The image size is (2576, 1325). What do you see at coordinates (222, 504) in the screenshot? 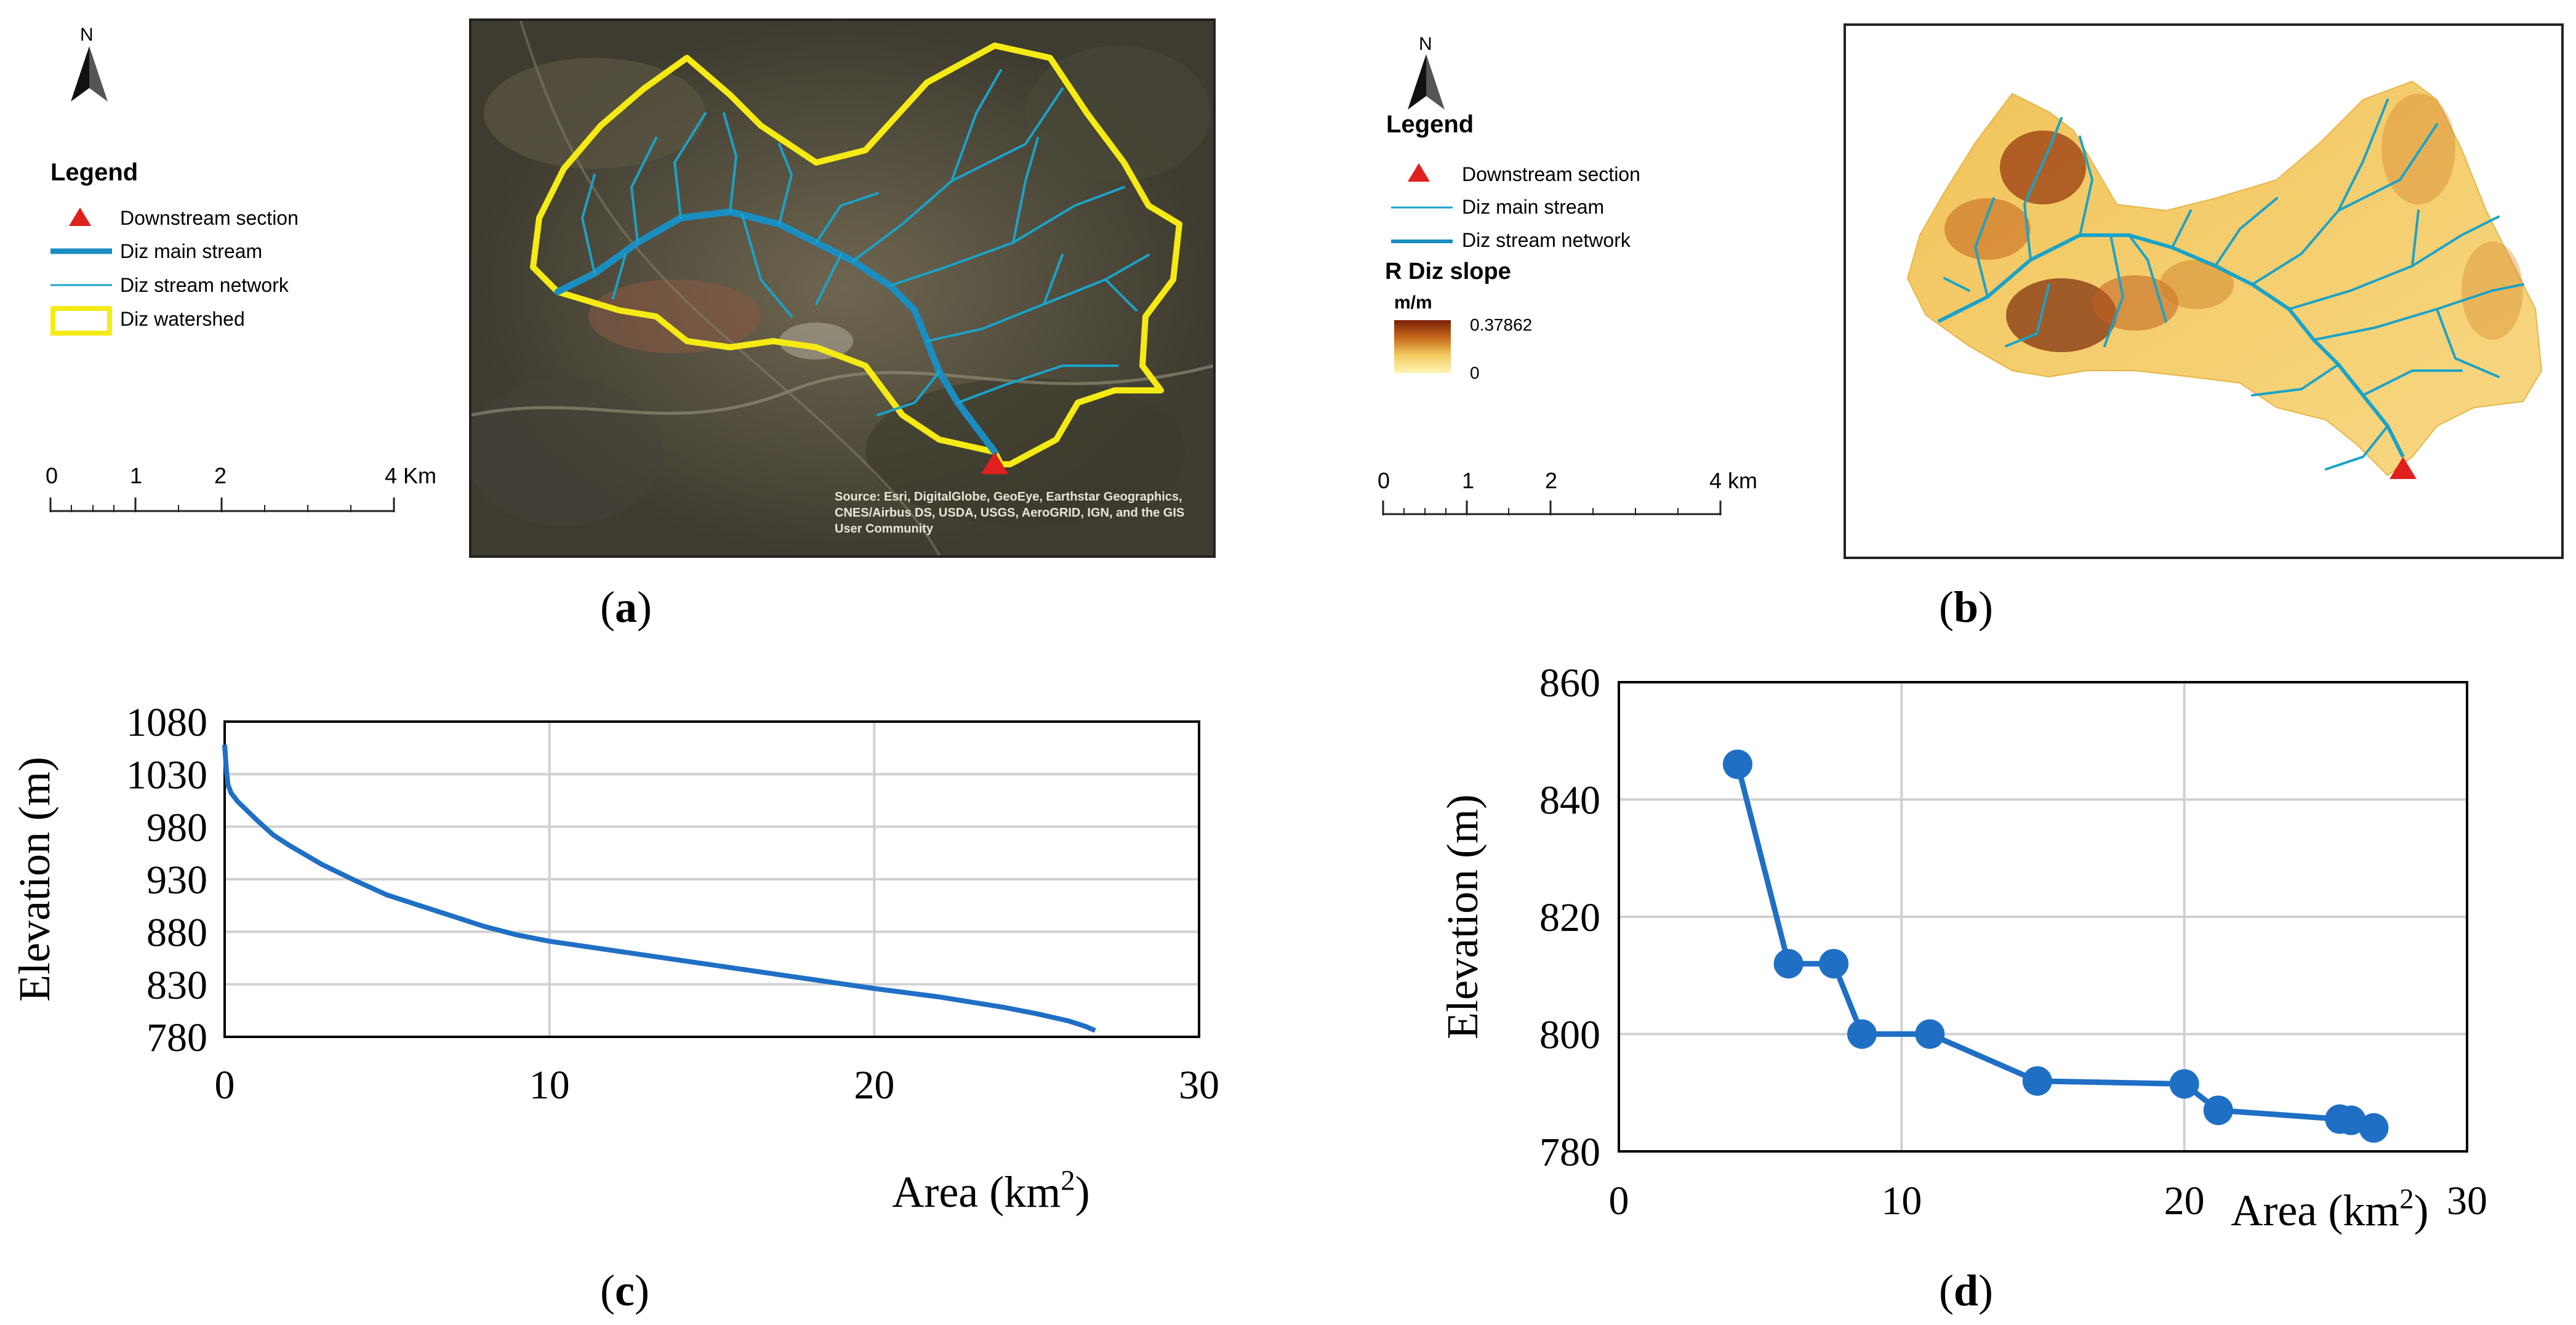
I see `scale-bar-a` at bounding box center [222, 504].